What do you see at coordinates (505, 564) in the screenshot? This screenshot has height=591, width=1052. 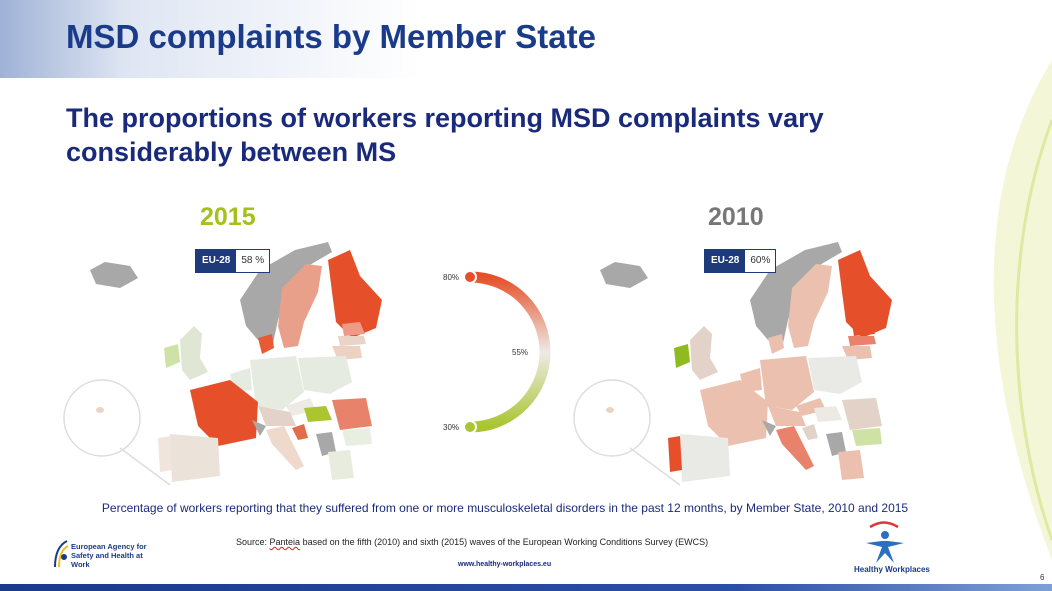 I see `website-link: www.healthy-workplaces.eu` at bounding box center [505, 564].